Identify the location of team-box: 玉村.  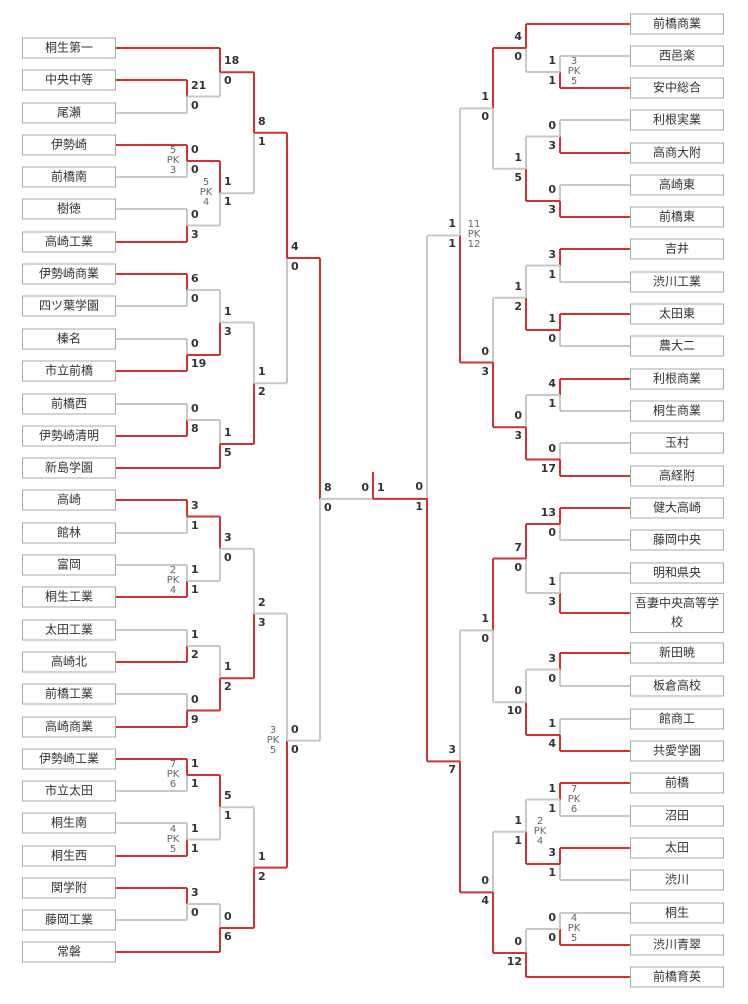
(677, 443).